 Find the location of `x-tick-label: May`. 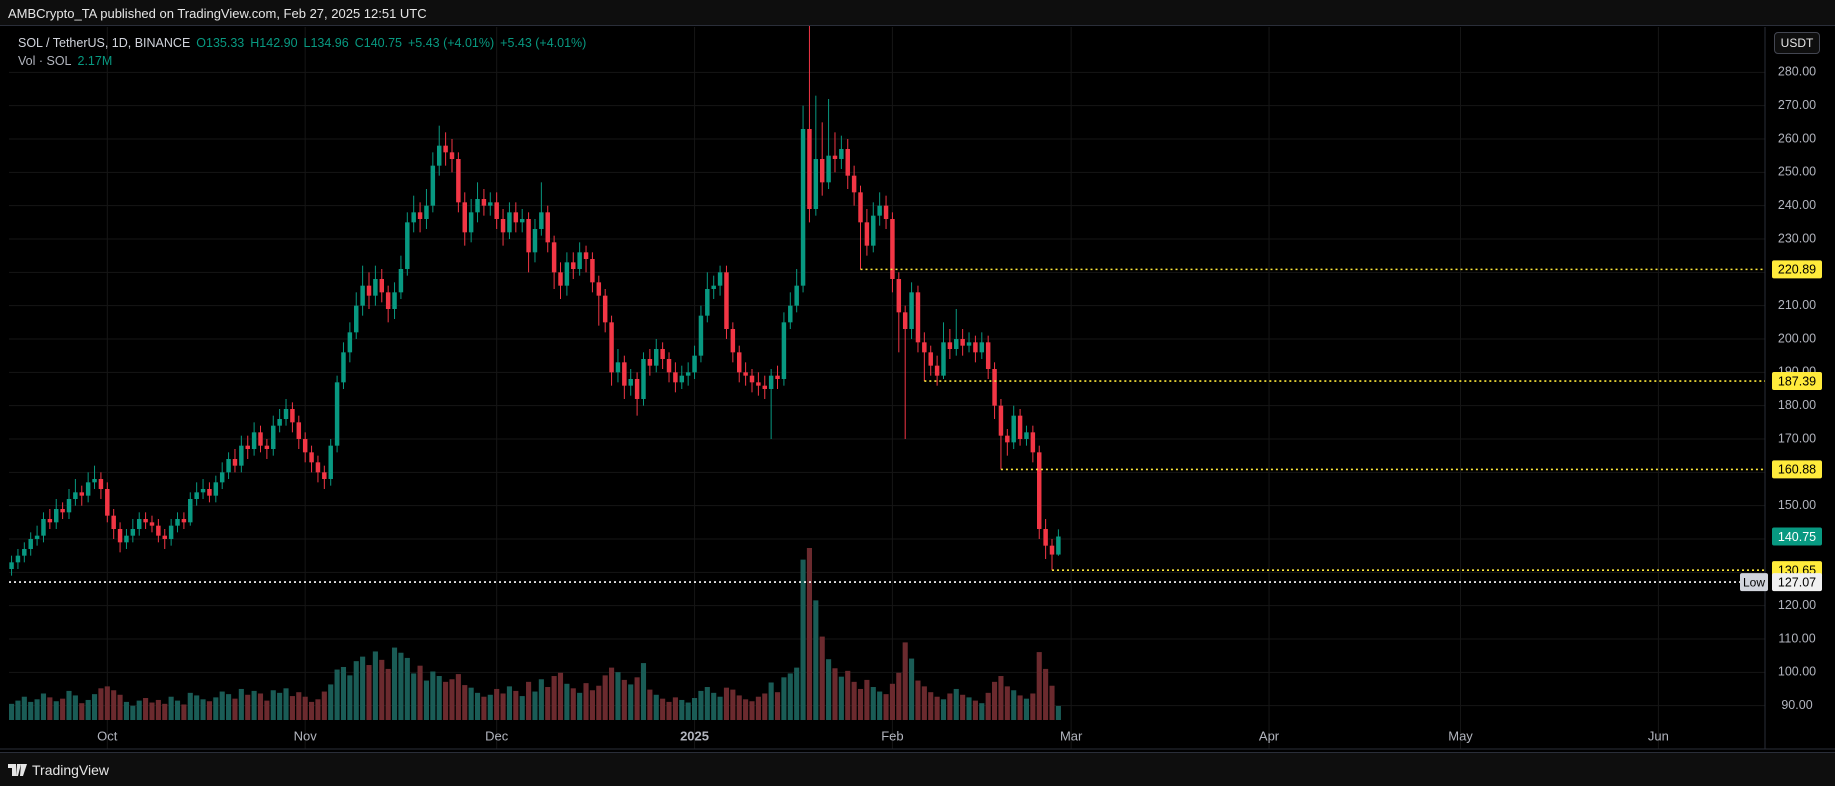

x-tick-label: May is located at coordinates (1460, 735).